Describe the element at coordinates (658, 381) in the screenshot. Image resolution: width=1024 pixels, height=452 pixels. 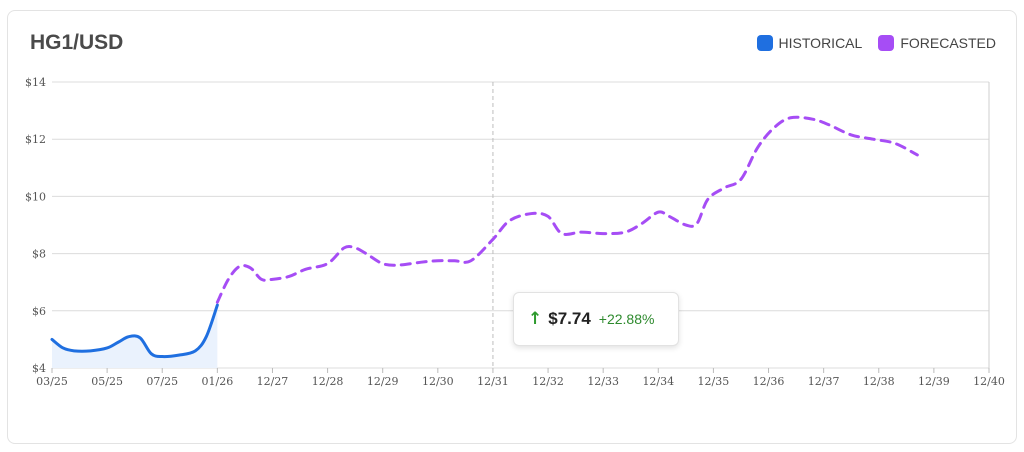
I see `x-tick-label: 12/34` at that location.